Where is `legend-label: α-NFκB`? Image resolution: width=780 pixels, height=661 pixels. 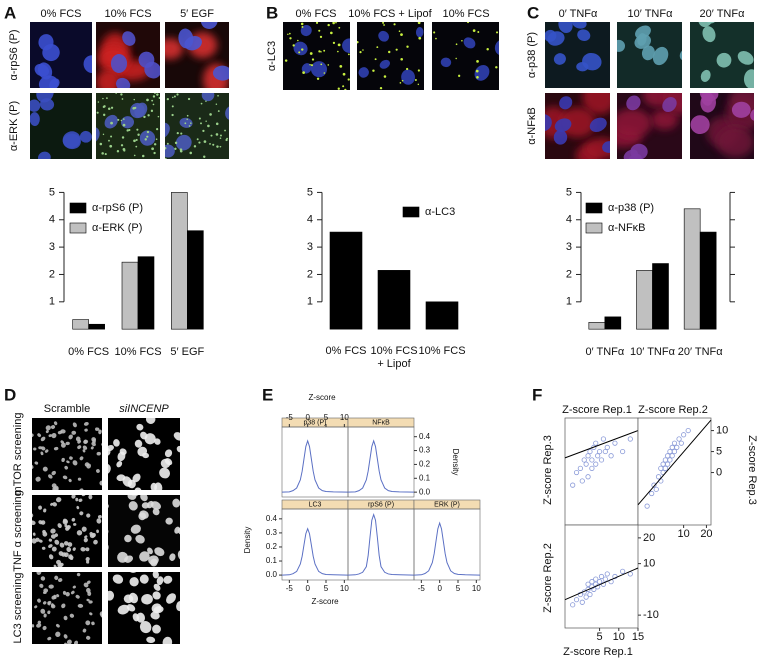
legend-label: α-NFκB is located at coordinates (627, 228).